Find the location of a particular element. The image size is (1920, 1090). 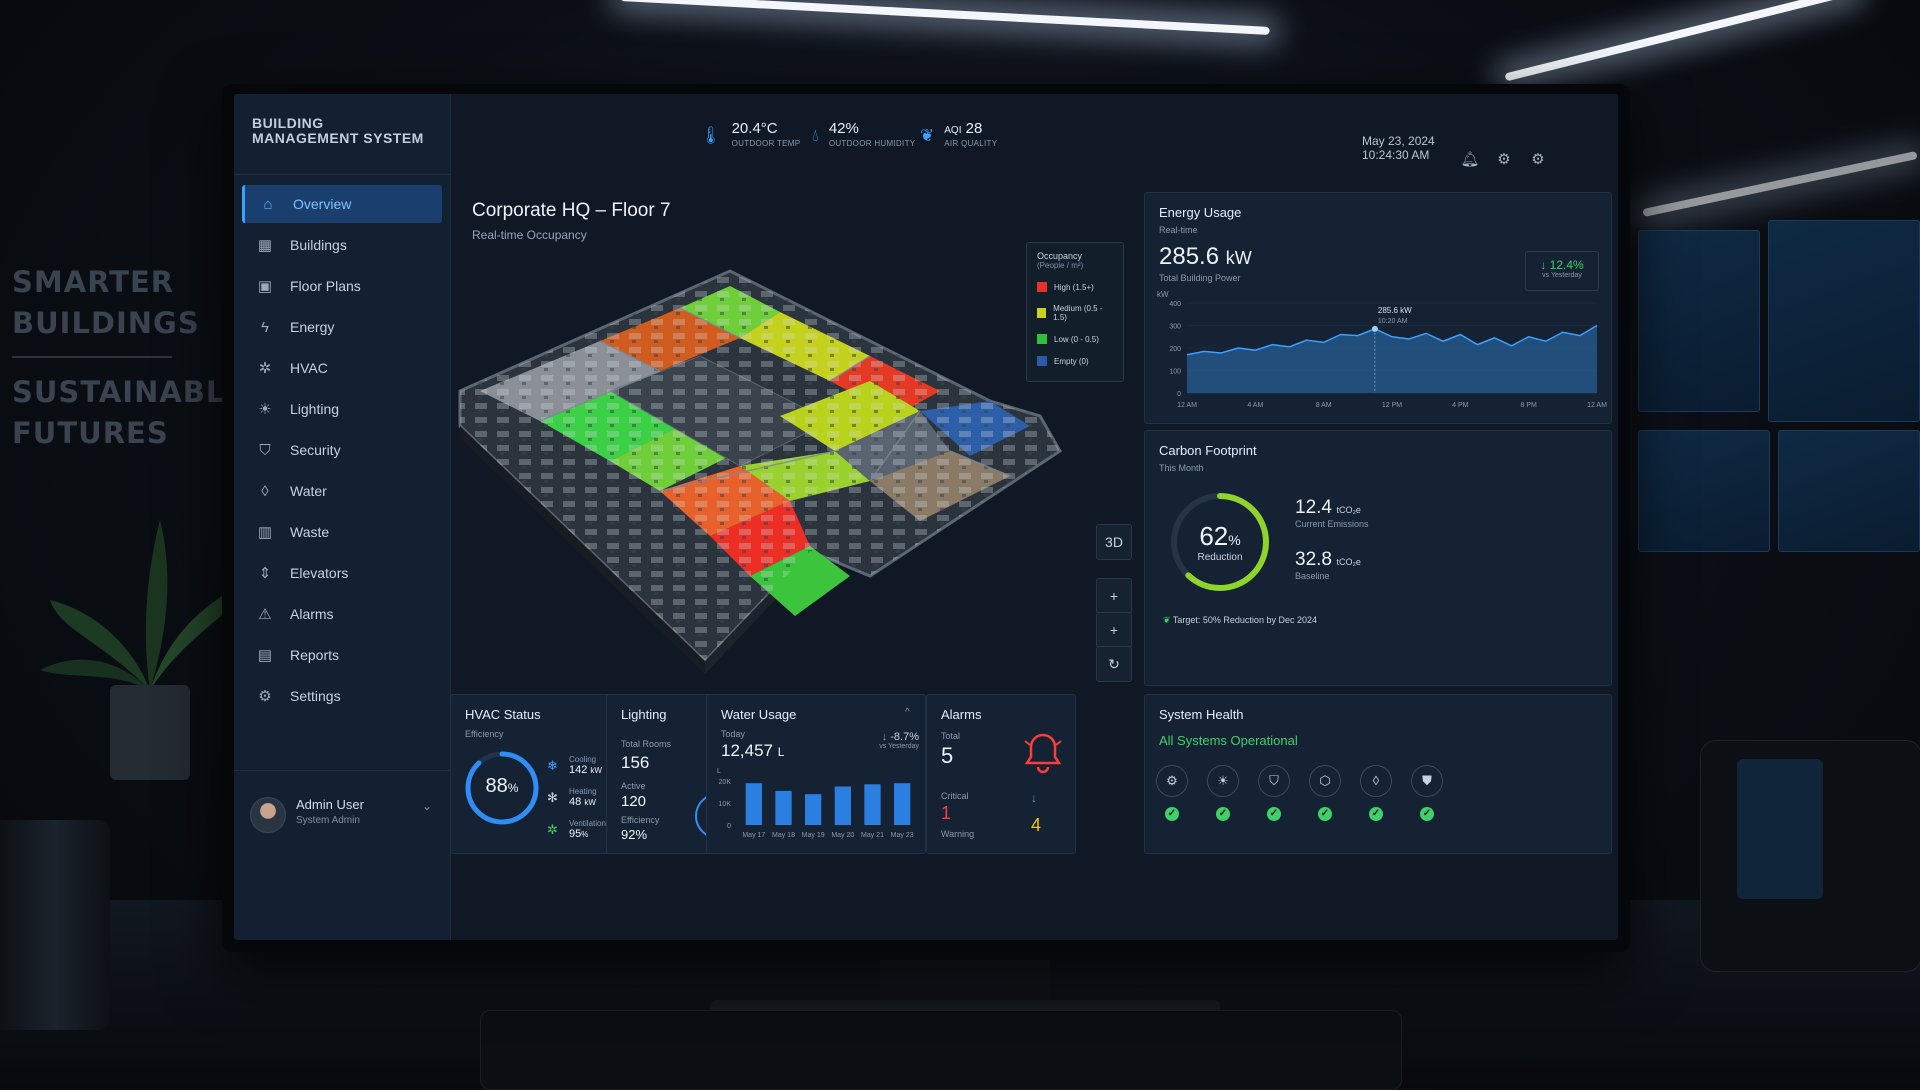

health-system-item: ⚙ ✓ is located at coordinates (1172, 793).